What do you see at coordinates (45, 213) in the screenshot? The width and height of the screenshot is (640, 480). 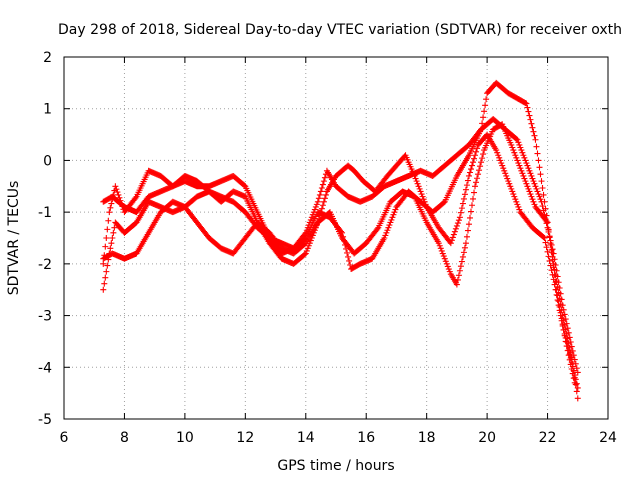 I see `y-tick-label: -1` at bounding box center [45, 213].